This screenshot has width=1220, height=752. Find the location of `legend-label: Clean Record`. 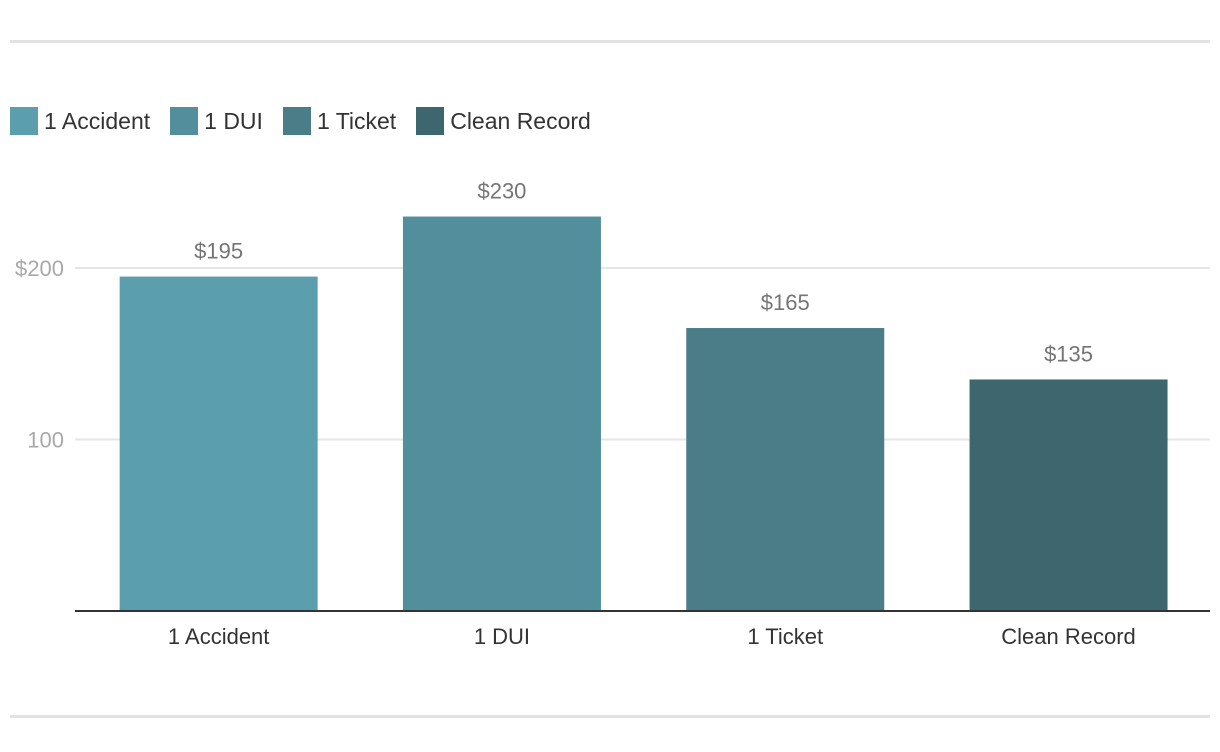

legend-label: Clean Record is located at coordinates (520, 120).